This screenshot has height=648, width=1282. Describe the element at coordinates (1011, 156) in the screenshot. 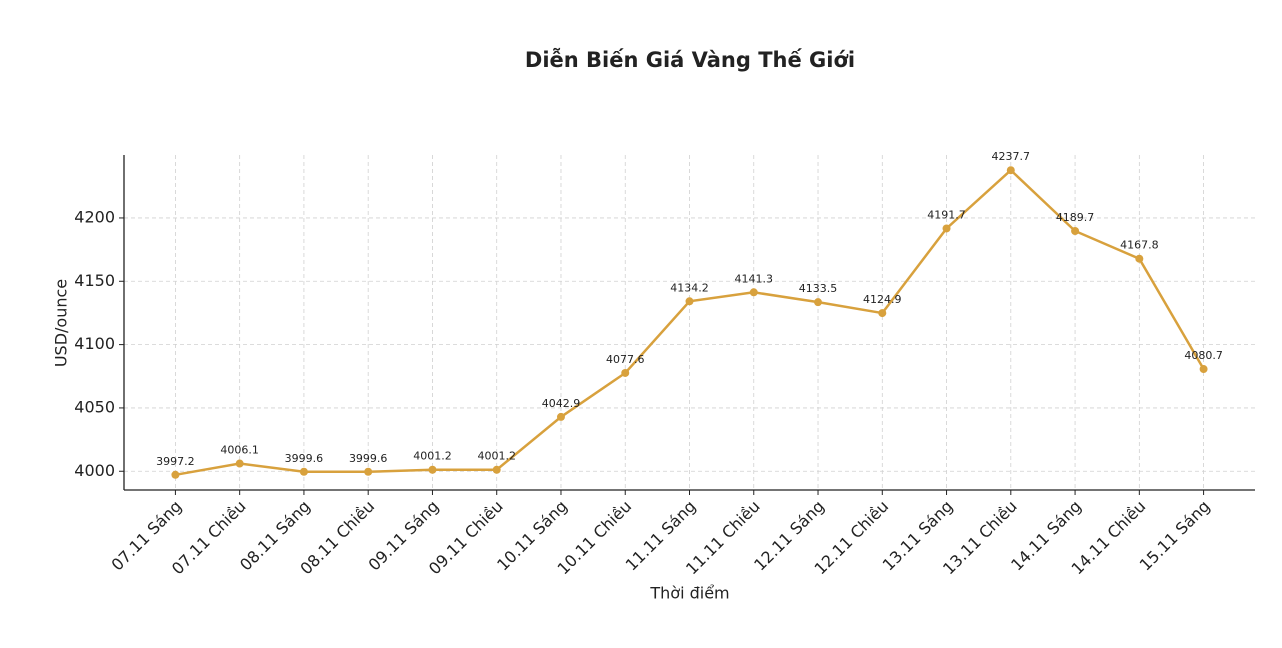

I see `data-label: 4237.7` at that location.